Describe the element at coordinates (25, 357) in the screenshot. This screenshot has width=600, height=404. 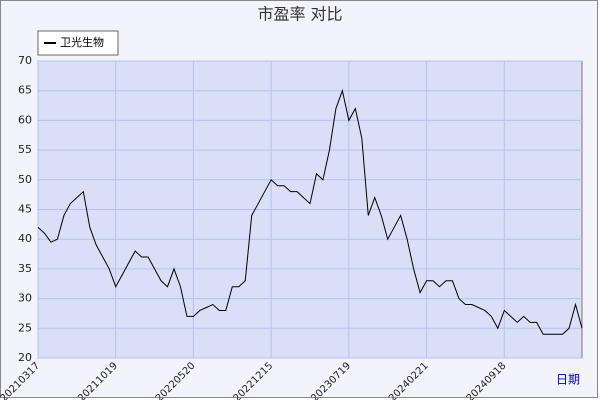
I see `y-tick-label: 20` at that location.